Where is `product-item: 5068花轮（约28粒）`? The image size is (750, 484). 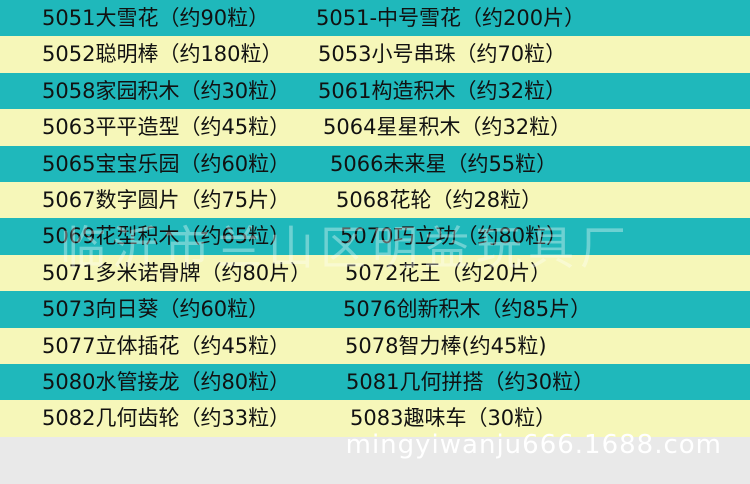 product-item: 5068花轮（约28粒） is located at coordinates (439, 200).